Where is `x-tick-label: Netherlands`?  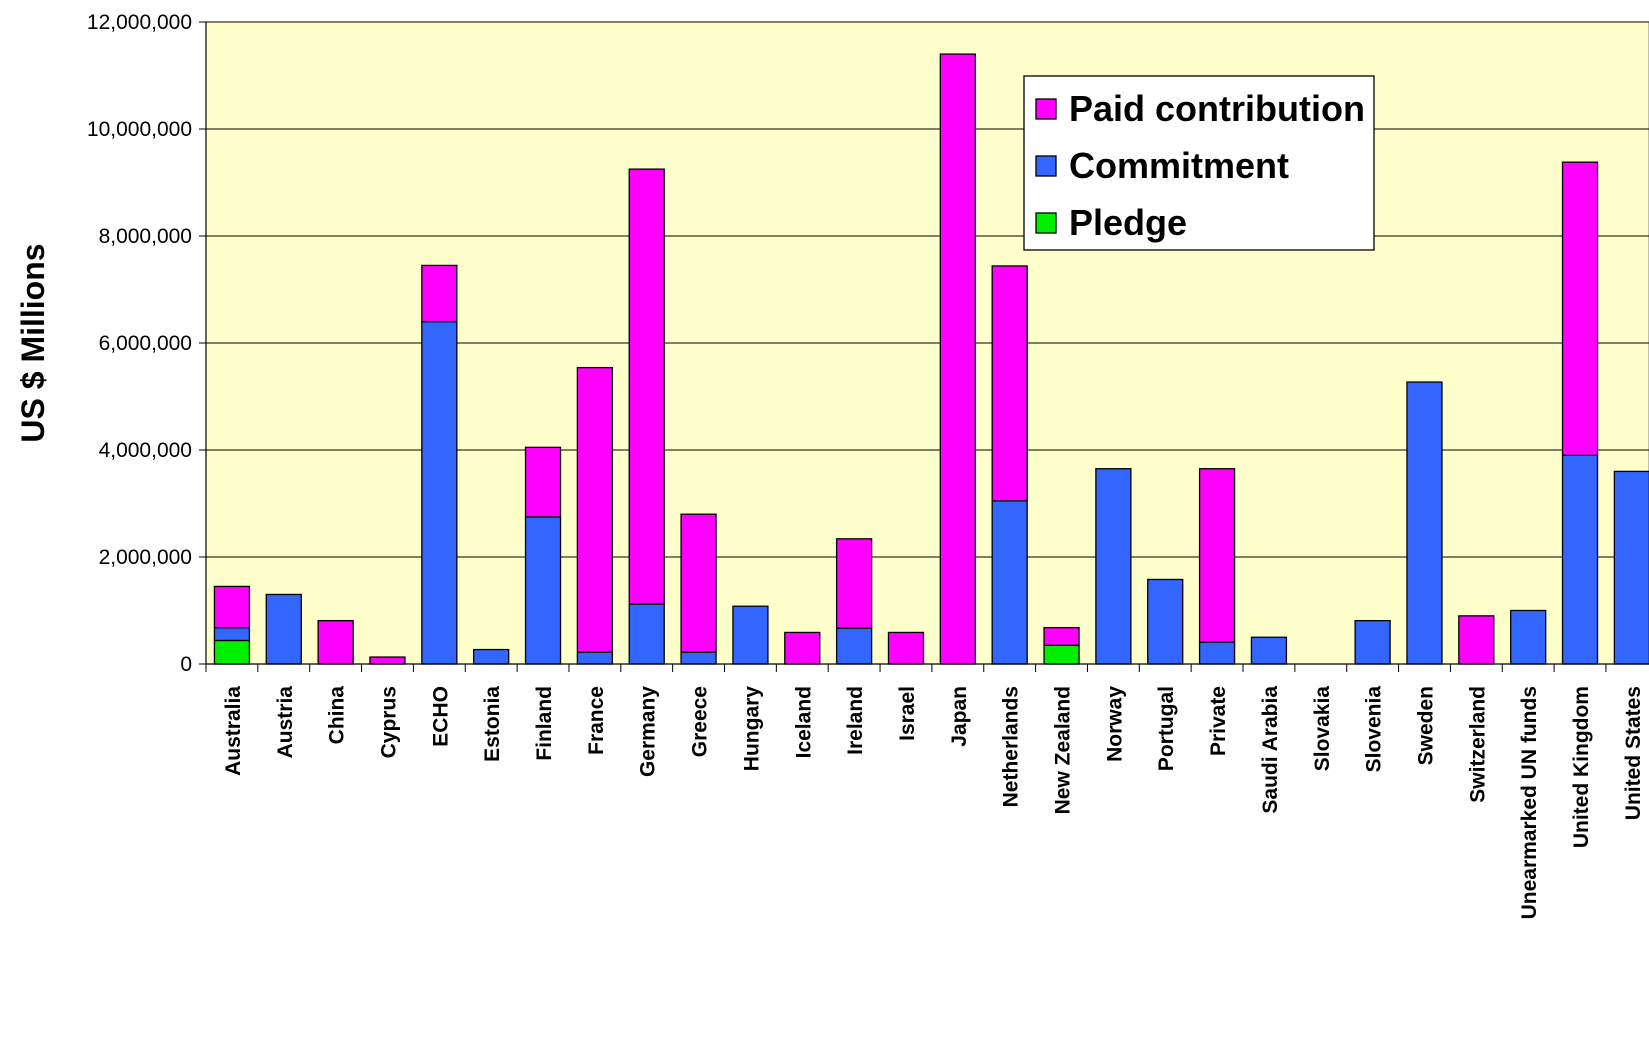
x-tick-label: Netherlands is located at coordinates (1011, 746).